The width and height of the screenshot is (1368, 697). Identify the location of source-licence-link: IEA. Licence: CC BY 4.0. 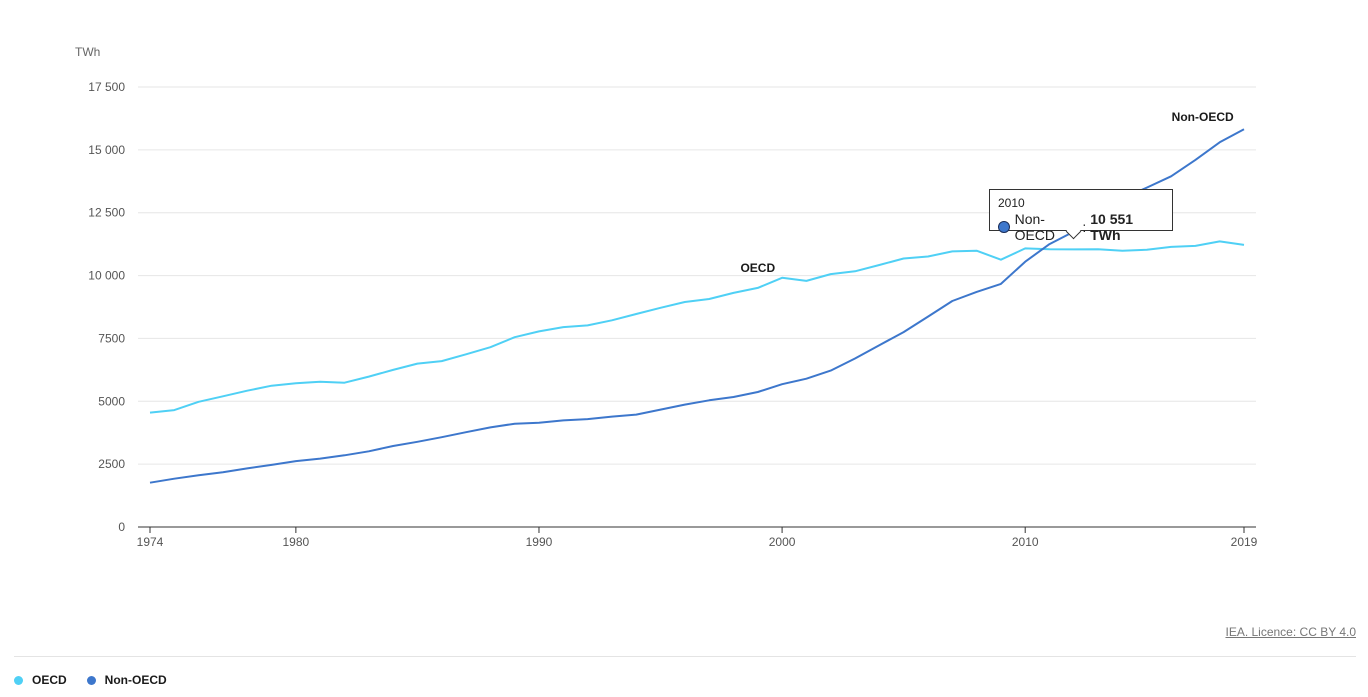
(1290, 632).